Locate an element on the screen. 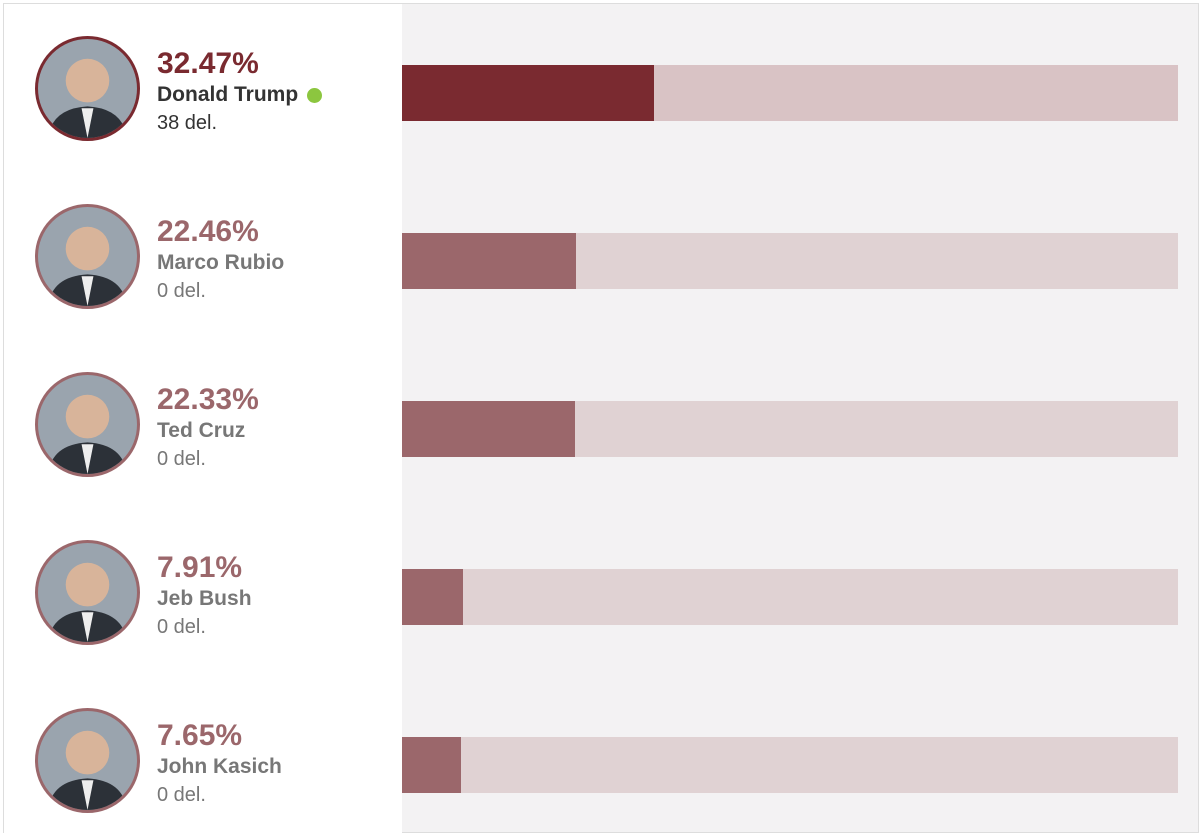 This screenshot has height=840, width=1200. winner-dot-icon is located at coordinates (315, 95).